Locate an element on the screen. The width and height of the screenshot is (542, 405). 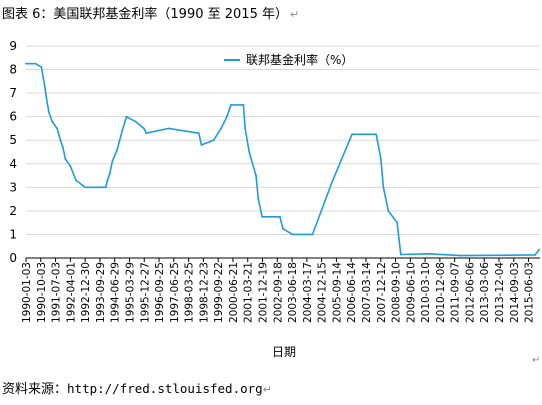
x-tick-label: 1994-06-29 is located at coordinates (116, 292).